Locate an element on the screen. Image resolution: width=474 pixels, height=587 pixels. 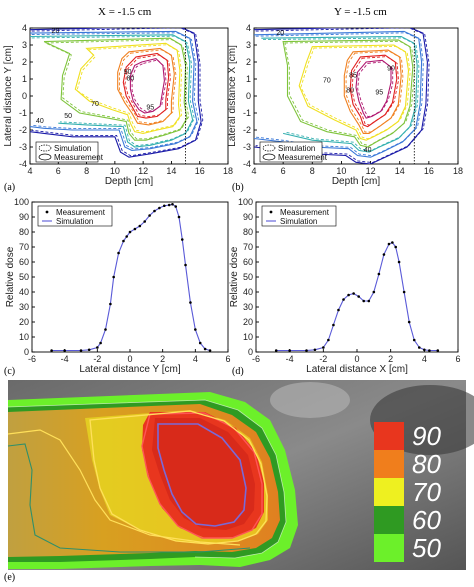
legend-measurement-label: Measurement is located at coordinates (305, 212).